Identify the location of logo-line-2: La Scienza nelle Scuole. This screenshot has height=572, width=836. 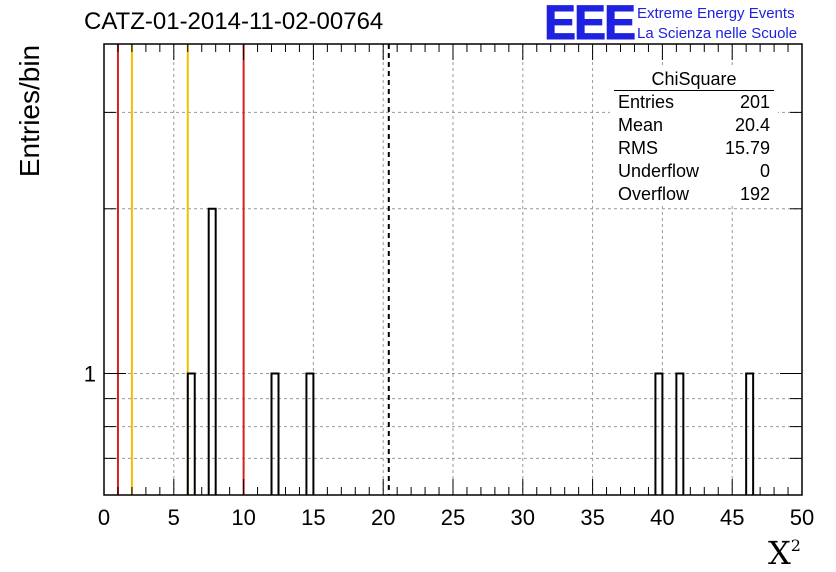
(717, 33).